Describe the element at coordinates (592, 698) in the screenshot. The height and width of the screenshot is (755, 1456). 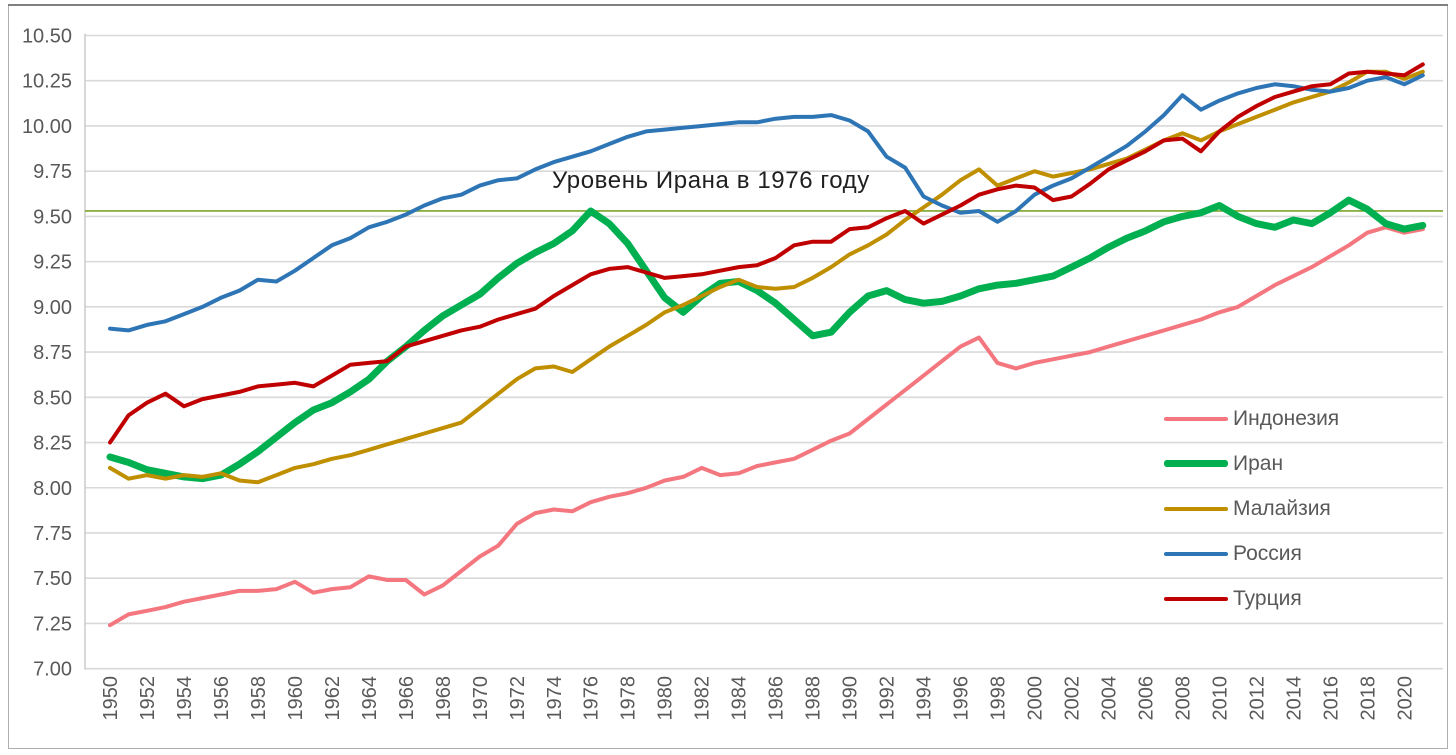
I see `x-tick-label: 1976` at that location.